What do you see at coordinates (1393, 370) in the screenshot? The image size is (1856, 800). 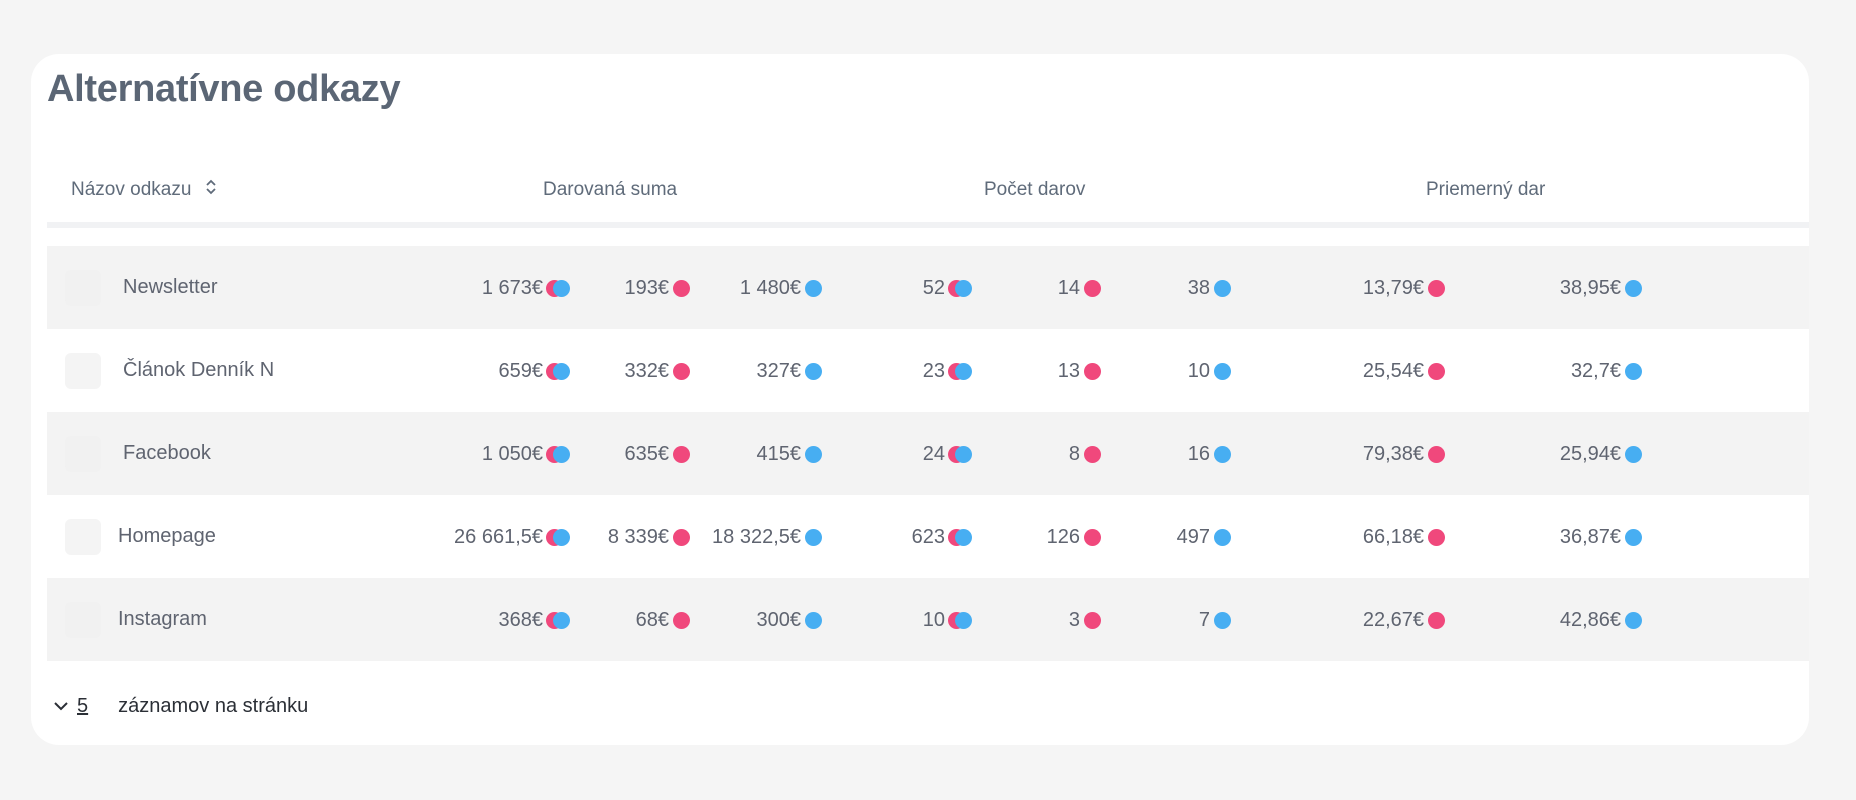 I see `cell-value: 25,54€` at bounding box center [1393, 370].